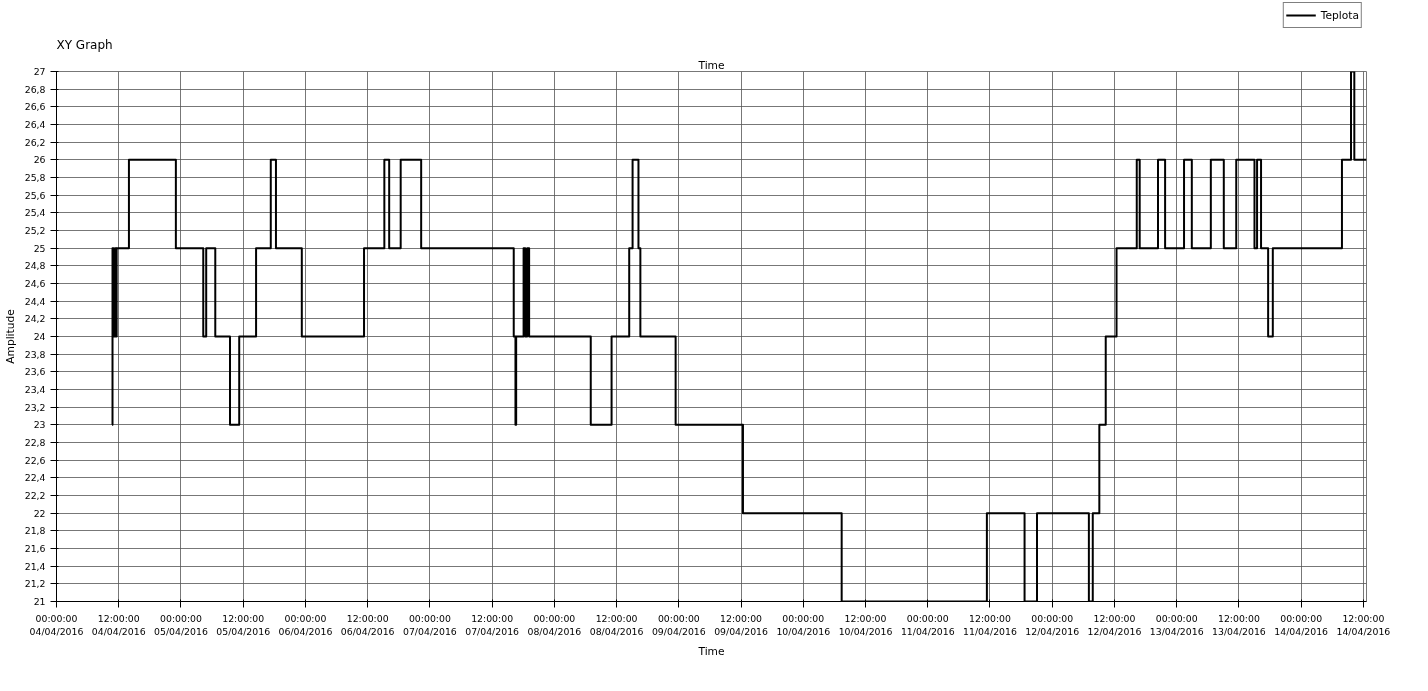 This screenshot has height=691, width=1428. Describe the element at coordinates (35, 124) in the screenshot. I see `y-tick-label: 26,4` at that location.